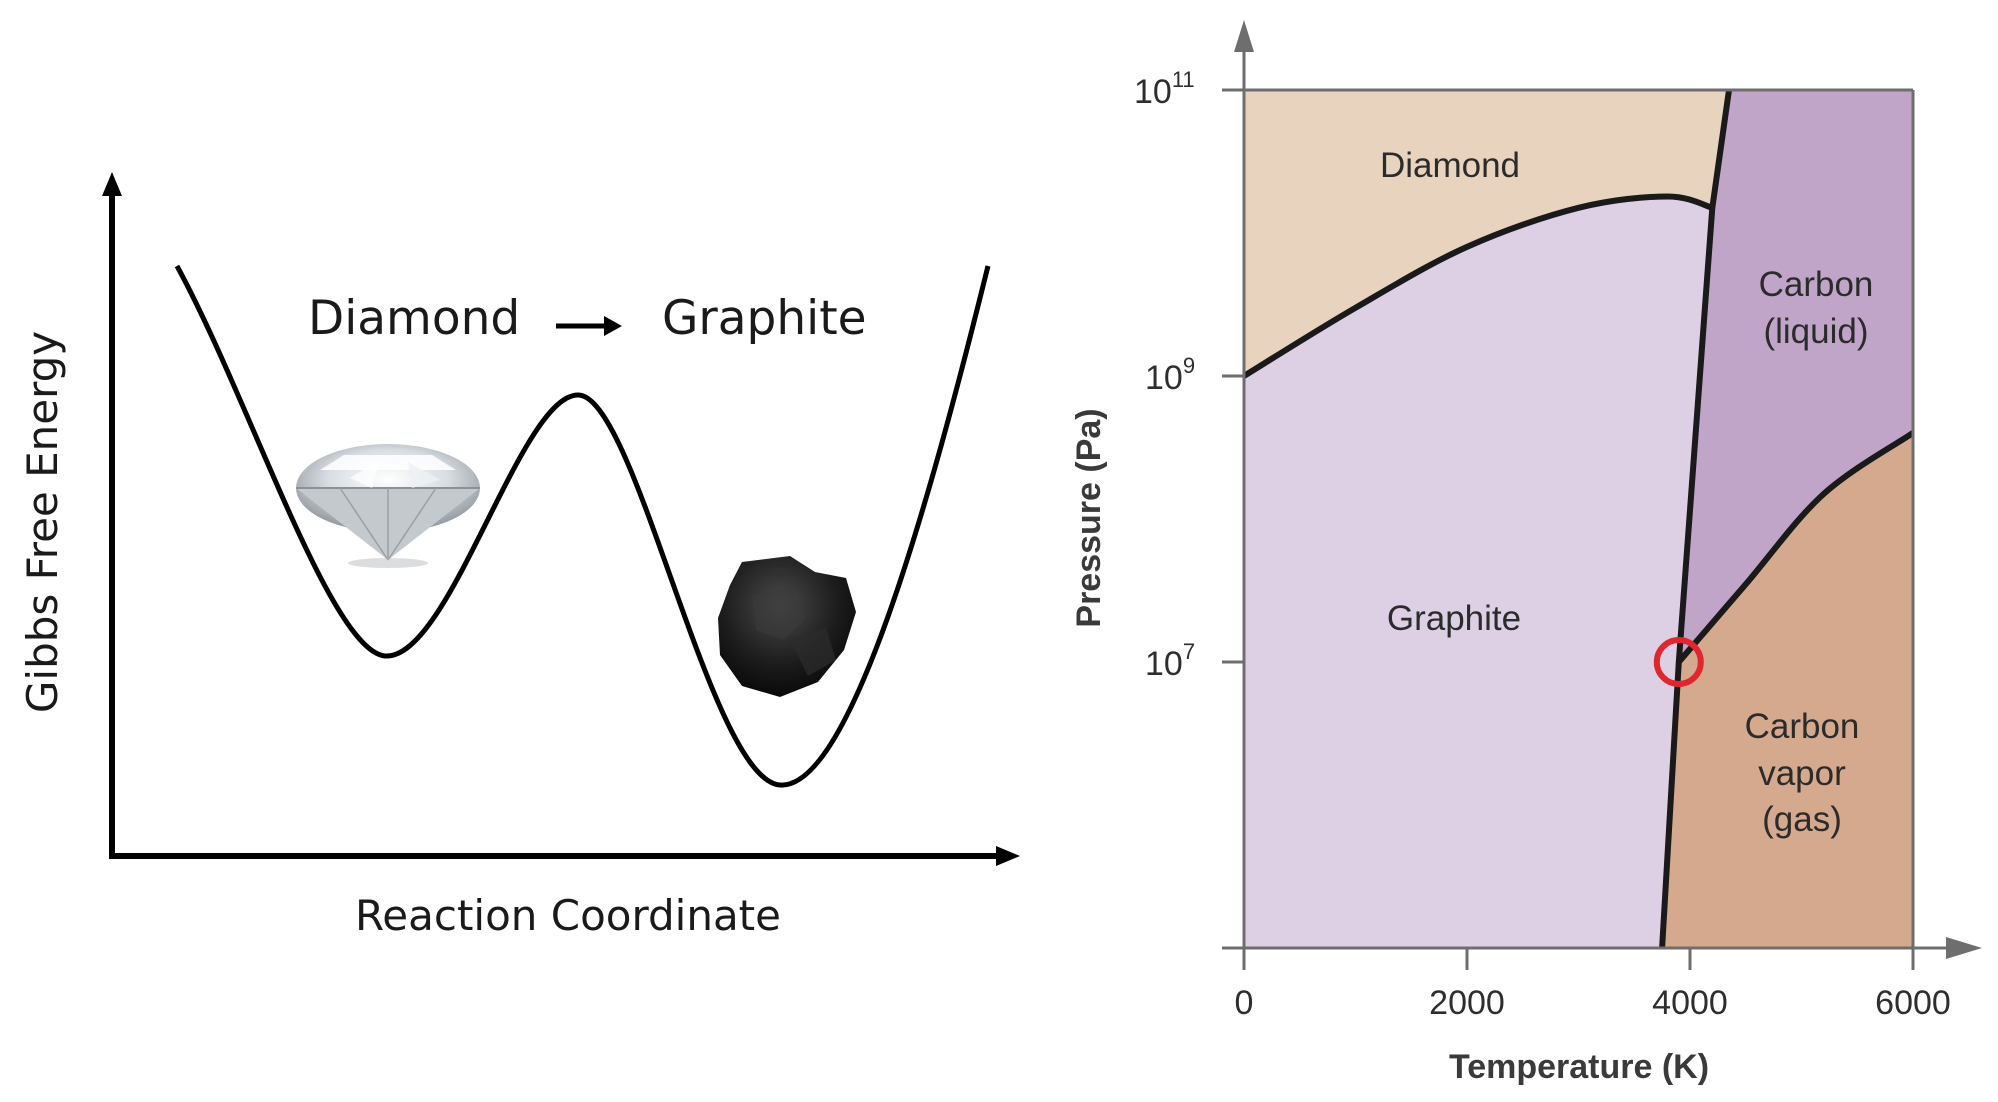 Image resolution: width=1998 pixels, height=1102 pixels. Describe the element at coordinates (1467, 1003) in the screenshot. I see `svg-text: 2000` at that location.